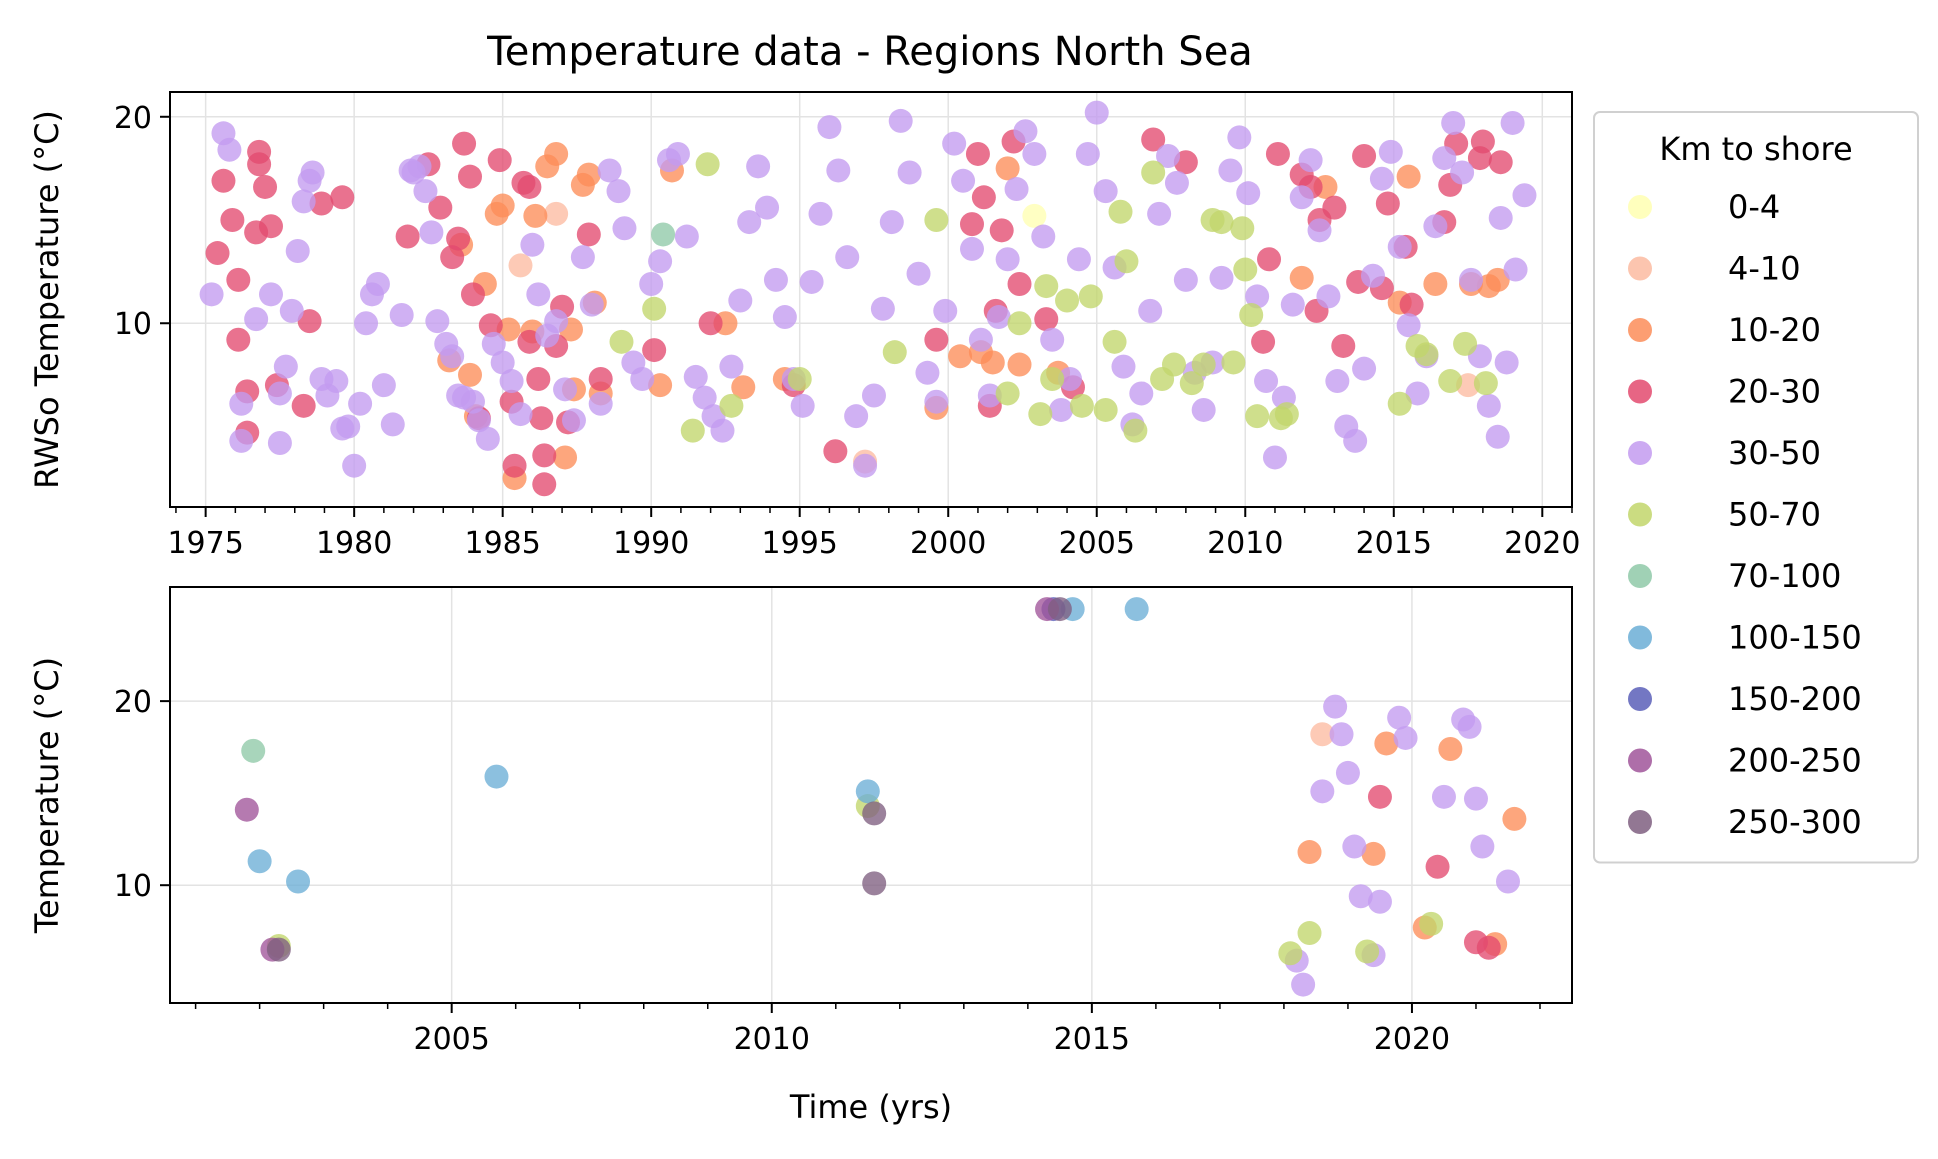 Image resolution: width=1938 pixels, height=1159 pixels. I want to click on legend-label: 0-4, so click(1754, 207).